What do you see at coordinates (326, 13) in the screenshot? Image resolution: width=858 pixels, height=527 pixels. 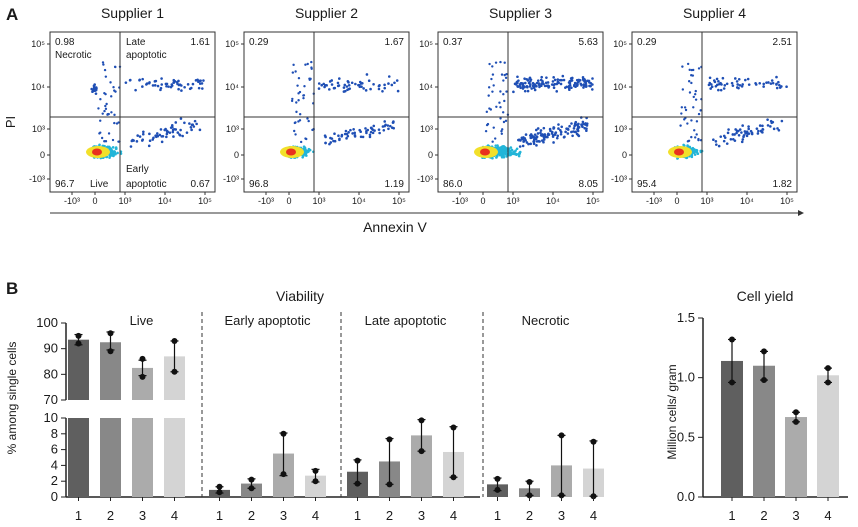 I see `supplier-title: Supplier 2` at bounding box center [326, 13].